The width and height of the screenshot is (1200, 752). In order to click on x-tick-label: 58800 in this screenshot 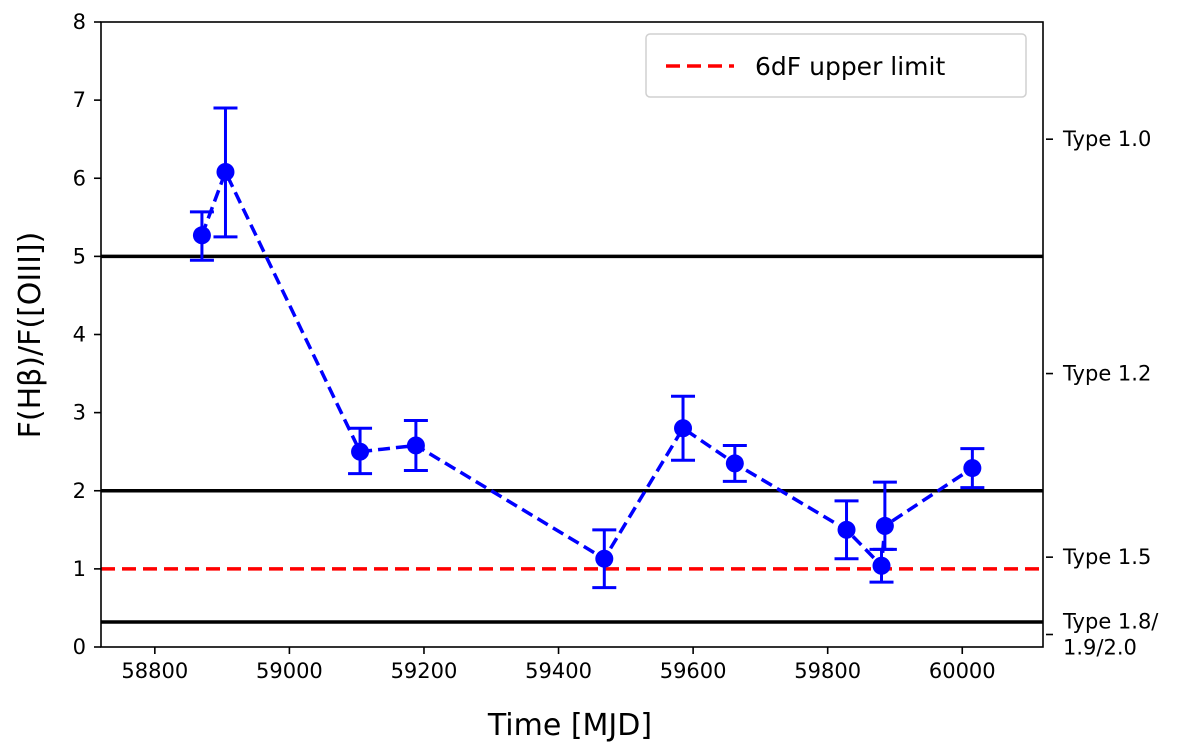, I will do `click(154, 671)`.